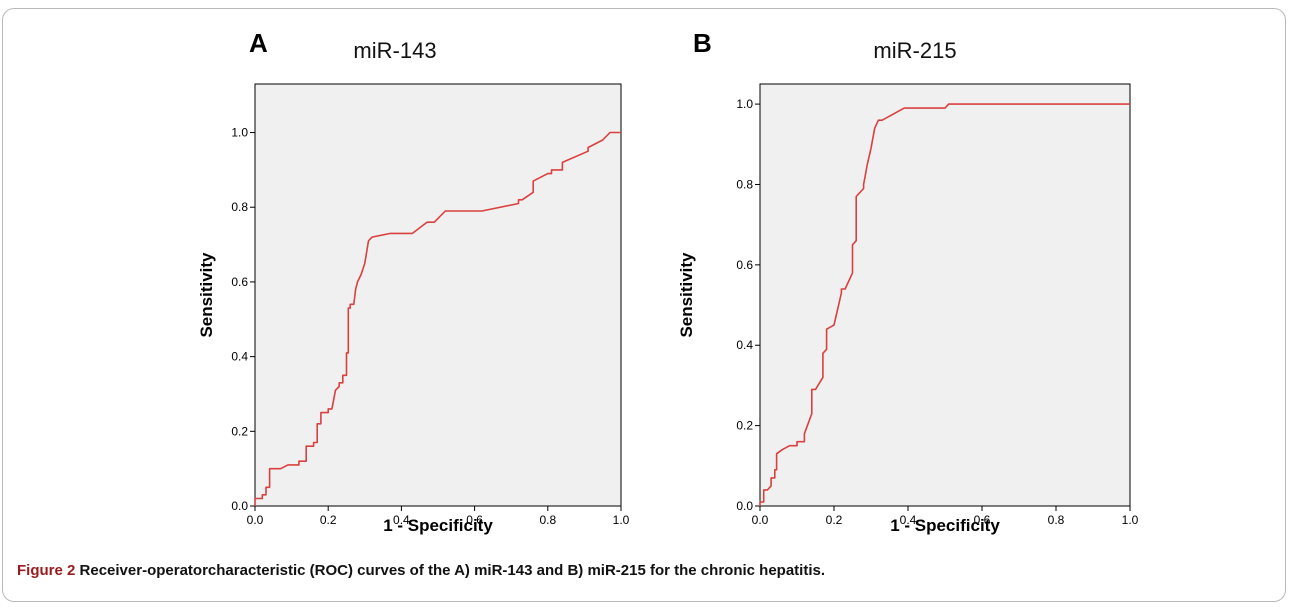 Image resolution: width=1290 pixels, height=607 pixels. I want to click on panel-letter: A, so click(258, 43).